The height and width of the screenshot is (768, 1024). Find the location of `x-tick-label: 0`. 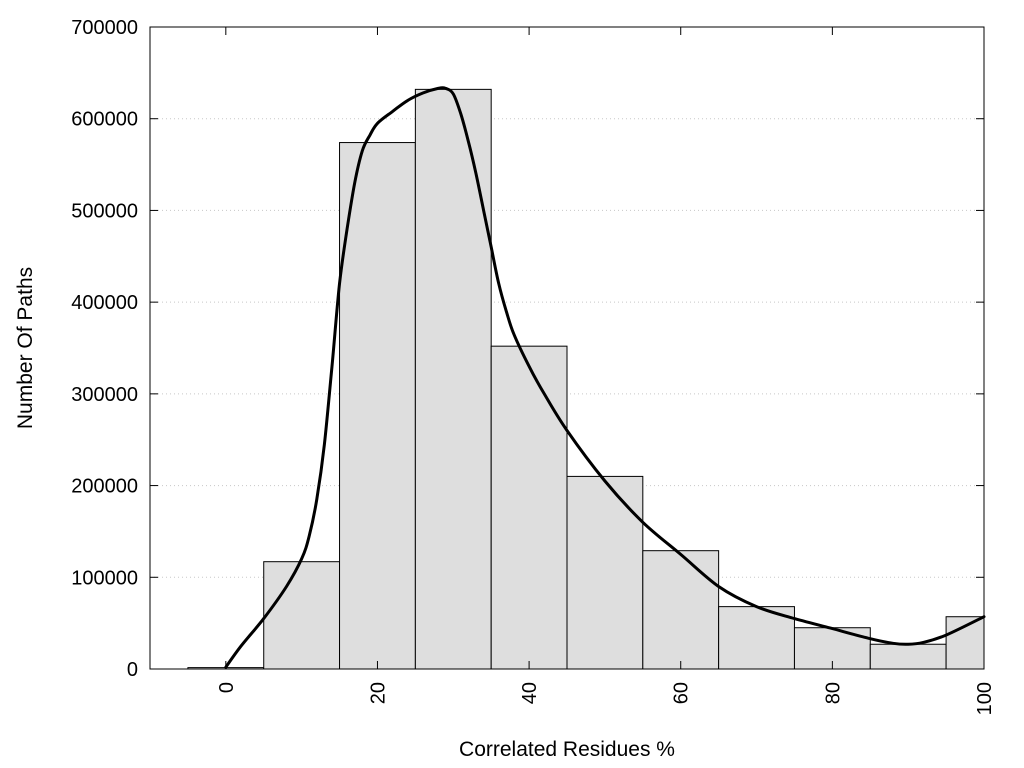

x-tick-label: 0 is located at coordinates (227, 687).